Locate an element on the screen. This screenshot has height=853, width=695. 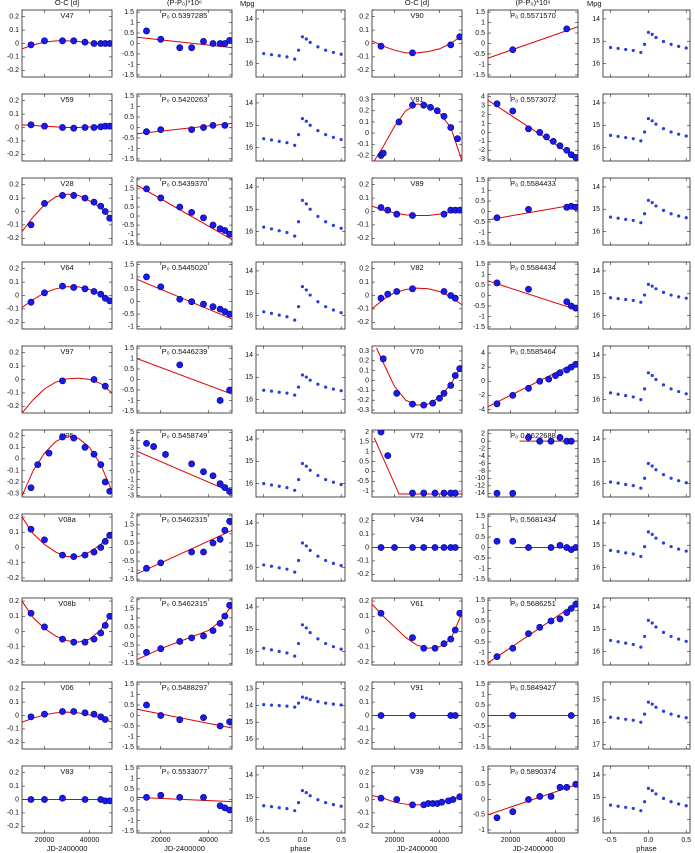
panel: -1 -0.5 0 0.5 1 1.5 P₀ 0.5445020 is located at coordinates (177, 295).